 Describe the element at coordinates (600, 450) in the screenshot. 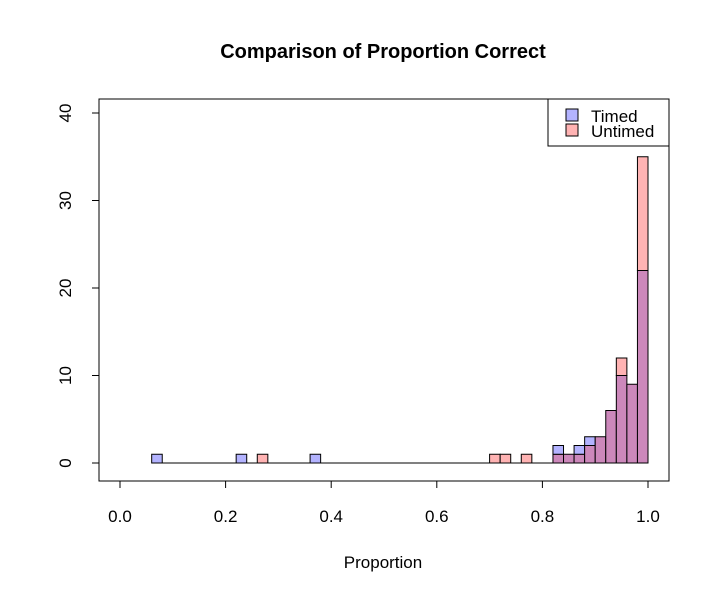

I see `bar-overlap-0.90` at that location.